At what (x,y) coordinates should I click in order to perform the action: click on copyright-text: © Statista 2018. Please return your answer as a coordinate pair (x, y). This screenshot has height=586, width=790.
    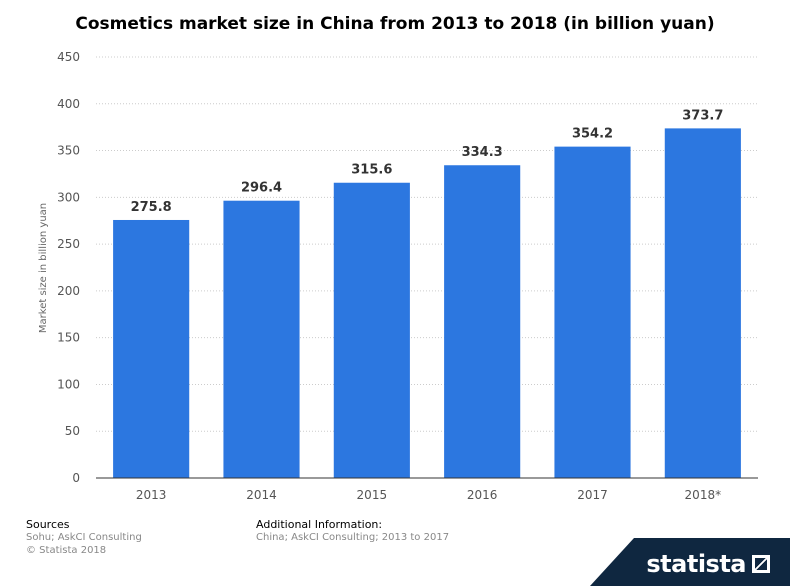
    Looking at the image, I should click on (66, 550).